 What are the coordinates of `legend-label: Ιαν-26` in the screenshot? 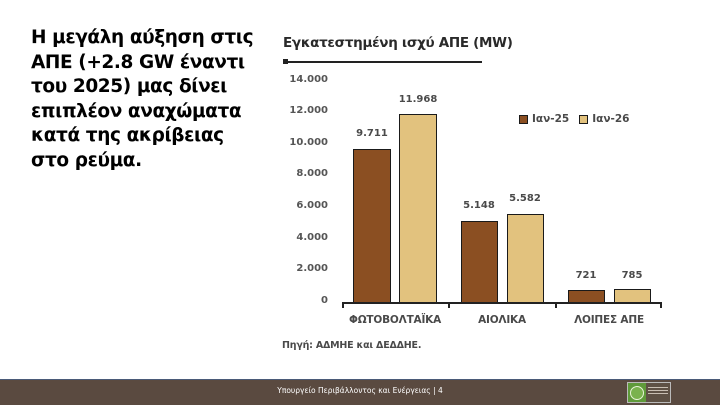 It's located at (611, 119).